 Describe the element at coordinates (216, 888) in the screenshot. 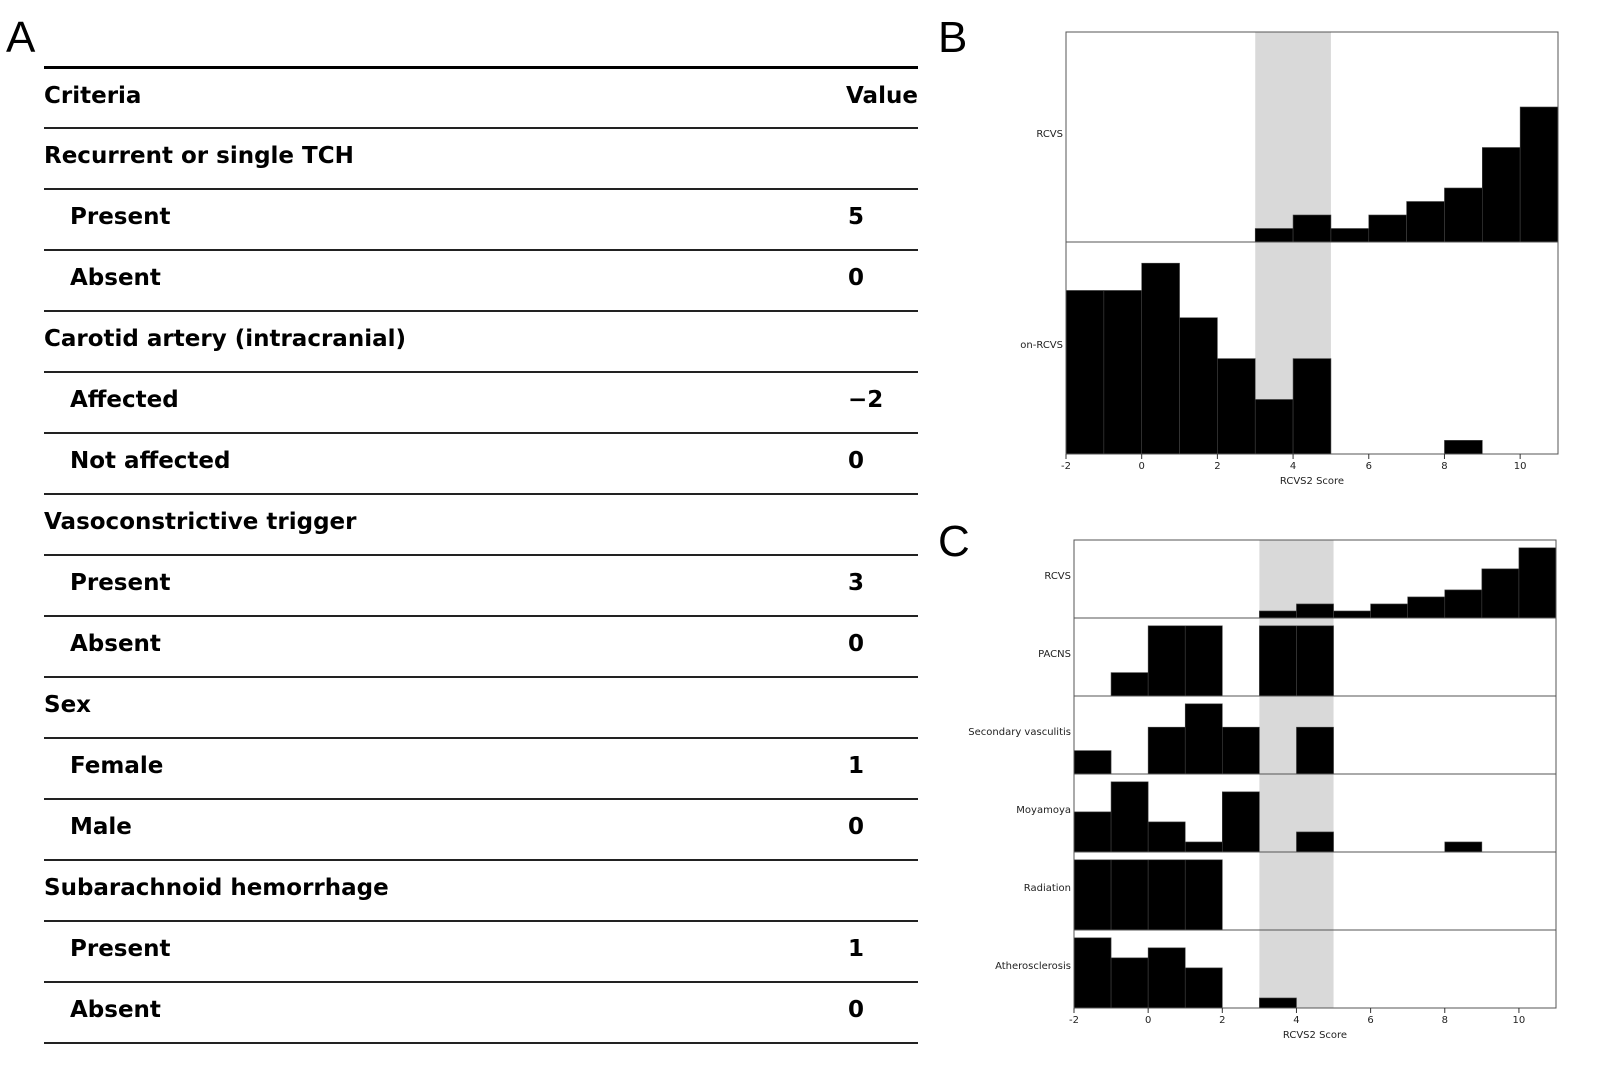

I see `criterion-label: Subarachnoid hemorrhage` at that location.